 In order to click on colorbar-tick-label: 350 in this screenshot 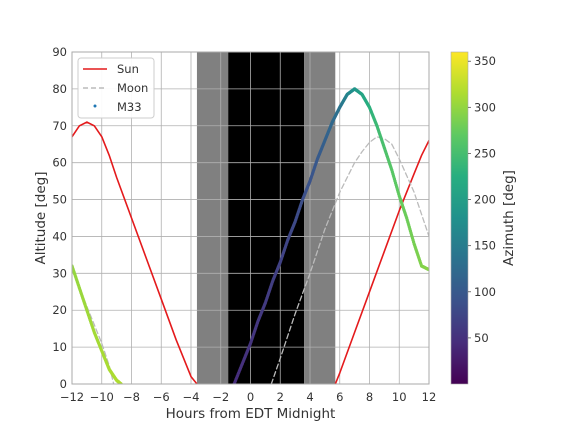, I will do `click(485, 61)`.